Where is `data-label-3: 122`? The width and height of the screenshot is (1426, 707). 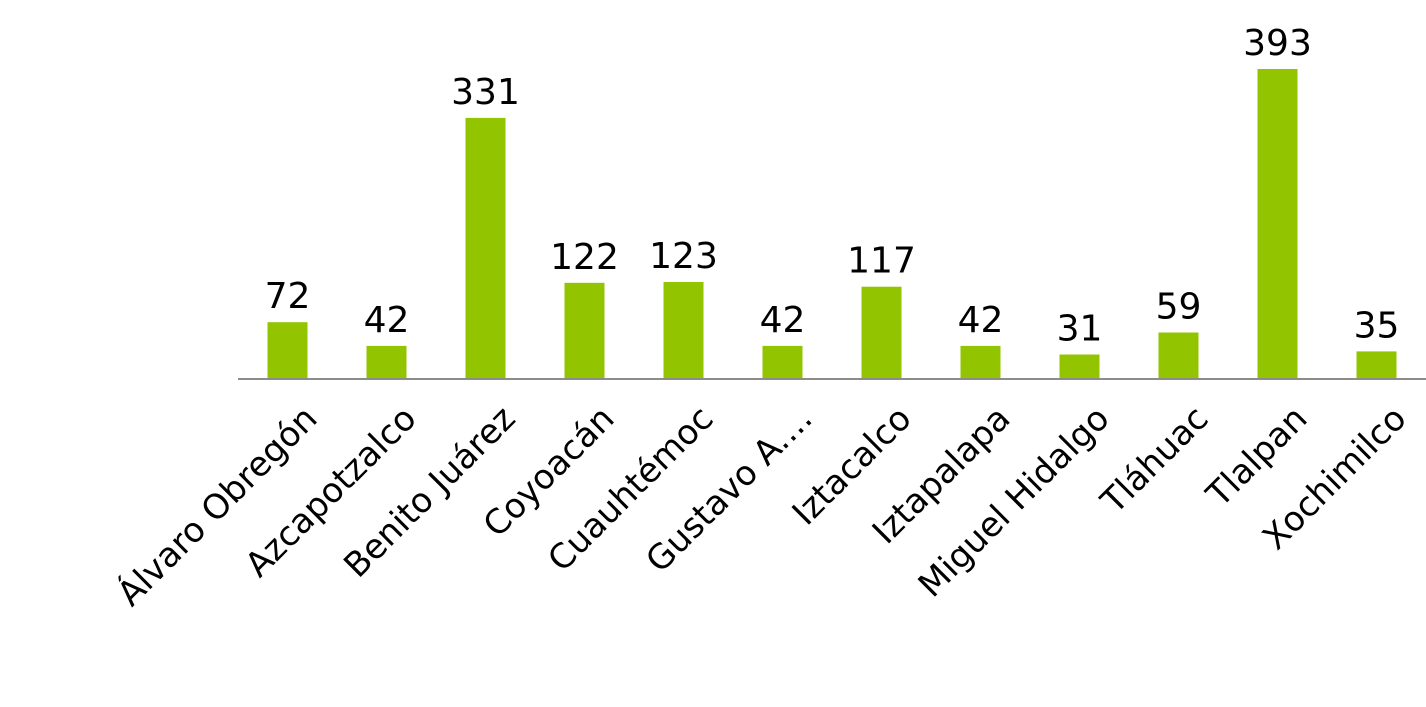
data-label-3: 122 is located at coordinates (584, 257).